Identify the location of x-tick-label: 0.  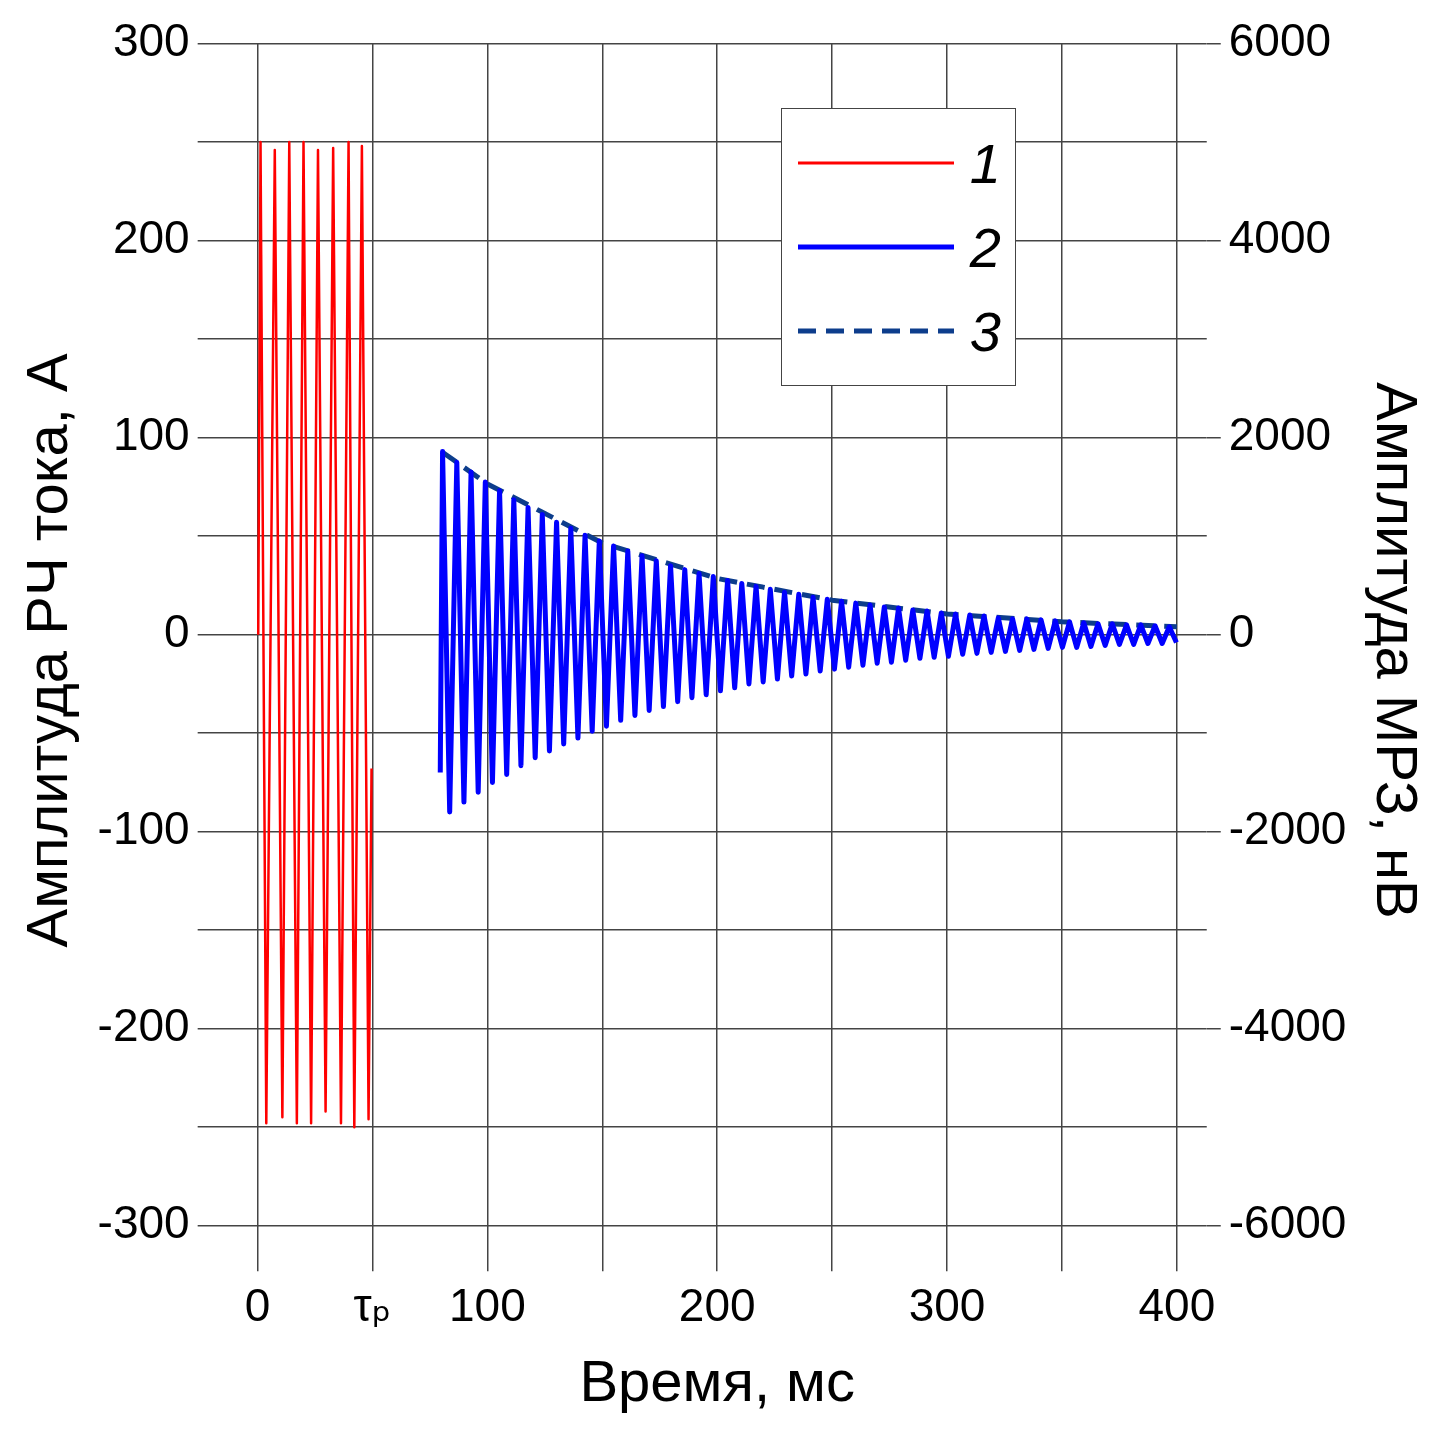
(257, 1305).